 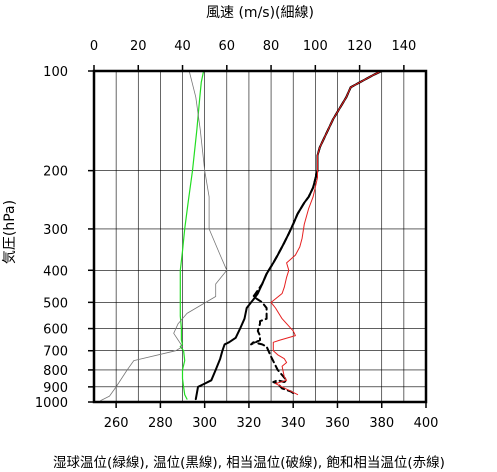 What do you see at coordinates (51, 403) in the screenshot?
I see `y-tick-label: 1000` at bounding box center [51, 403].